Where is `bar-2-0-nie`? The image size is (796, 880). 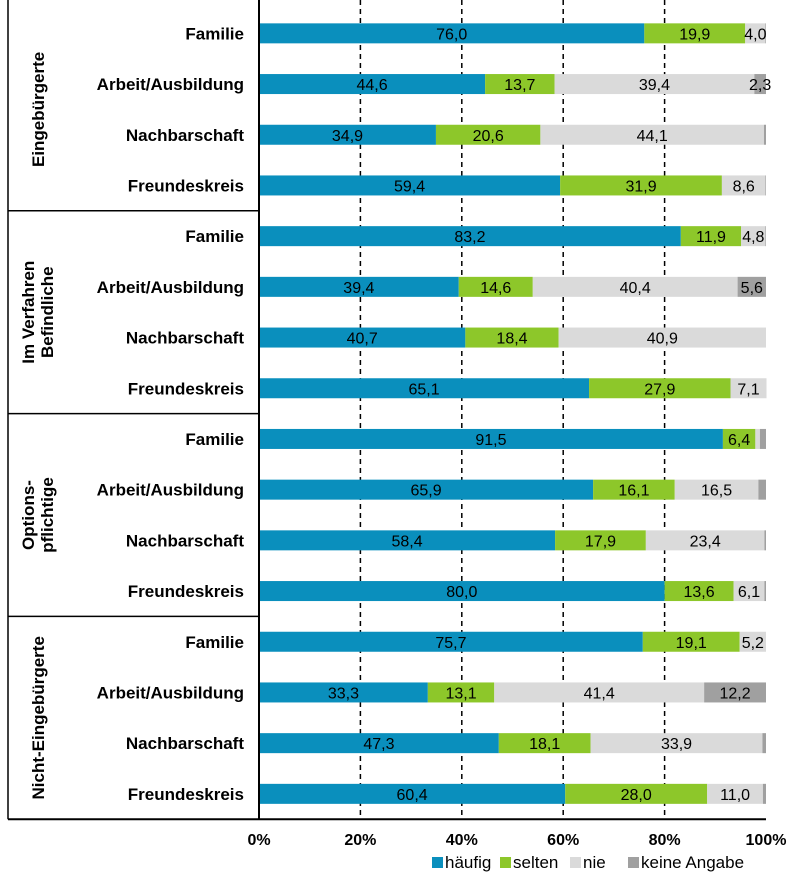 bar-2-0-nie is located at coordinates (757, 438).